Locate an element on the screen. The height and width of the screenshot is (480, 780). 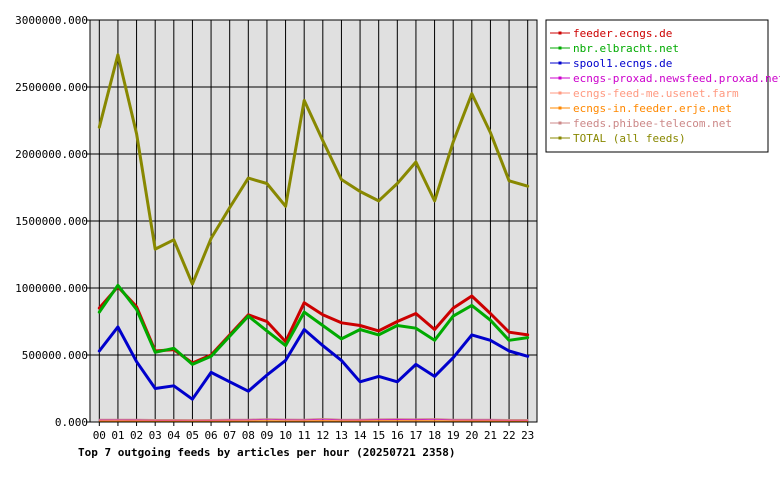
legend-label: ecngs-proxad.newsfeed.proxad.net is located at coordinates (676, 78).